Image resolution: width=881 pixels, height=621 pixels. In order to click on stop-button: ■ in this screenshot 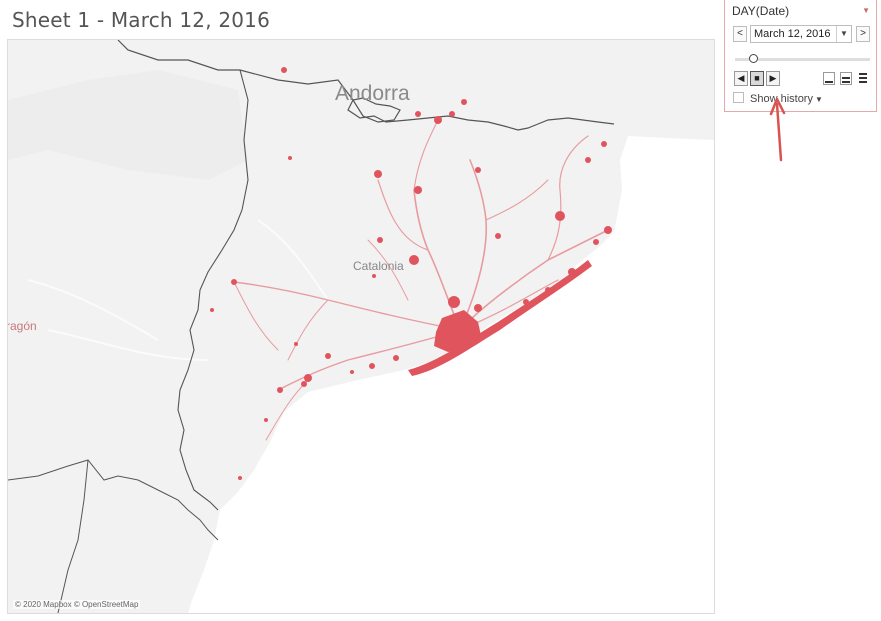, I will do `click(757, 78)`.